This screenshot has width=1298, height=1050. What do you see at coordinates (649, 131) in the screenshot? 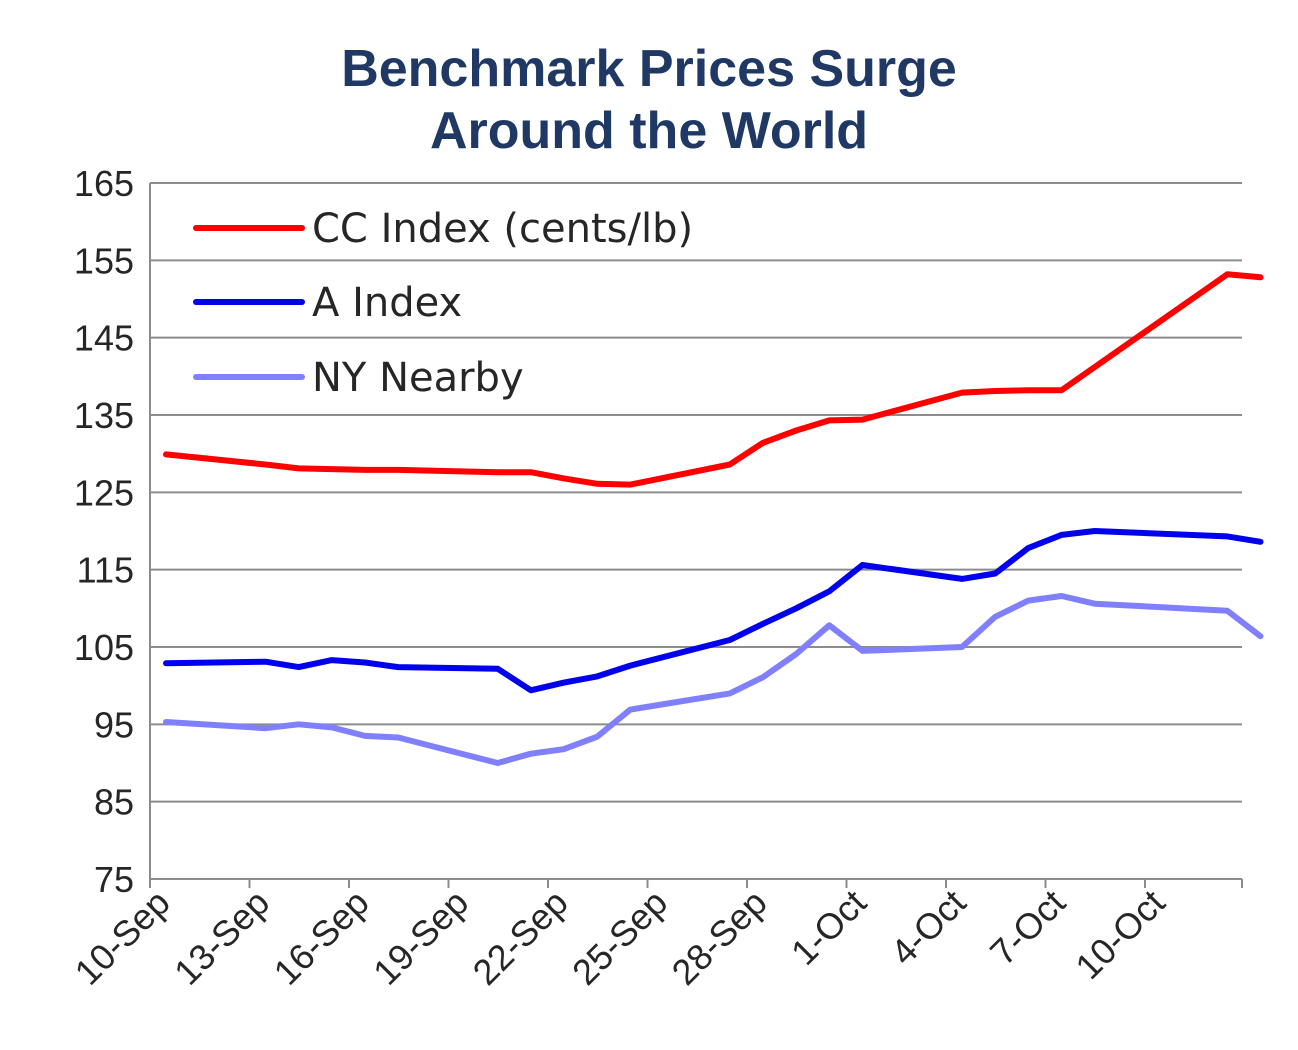
I see `chart-title-line-2: Around the World` at bounding box center [649, 131].